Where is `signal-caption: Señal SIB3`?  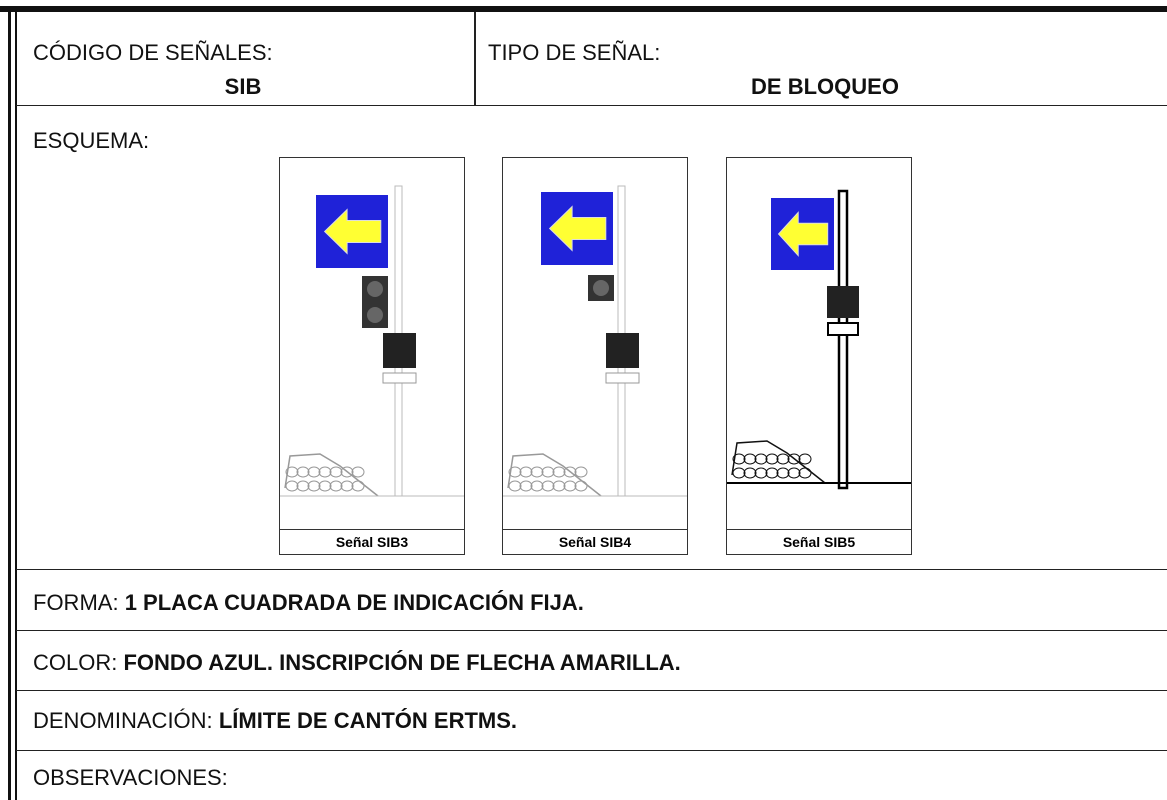
signal-caption: Señal SIB3 is located at coordinates (372, 541).